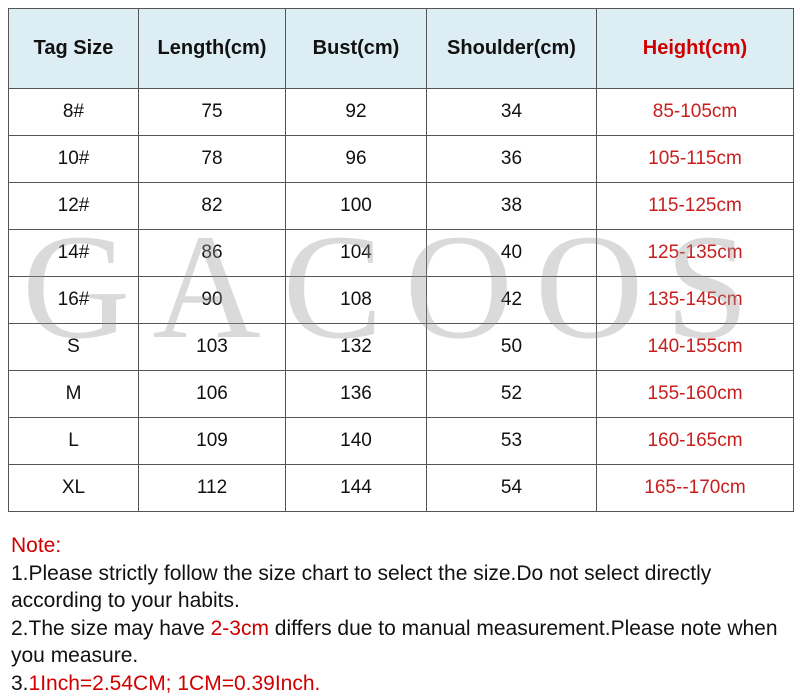  I want to click on cell-bust: 92, so click(356, 112).